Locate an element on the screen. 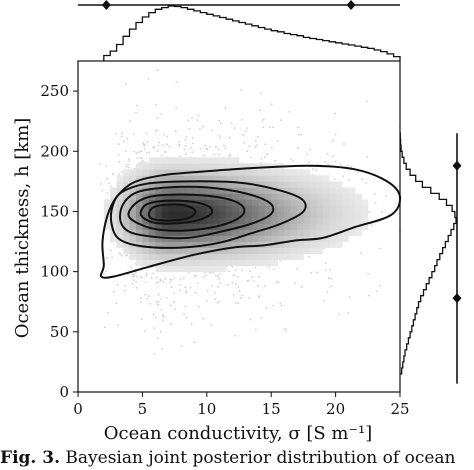  thickness-interval-marker is located at coordinates (457, 298).